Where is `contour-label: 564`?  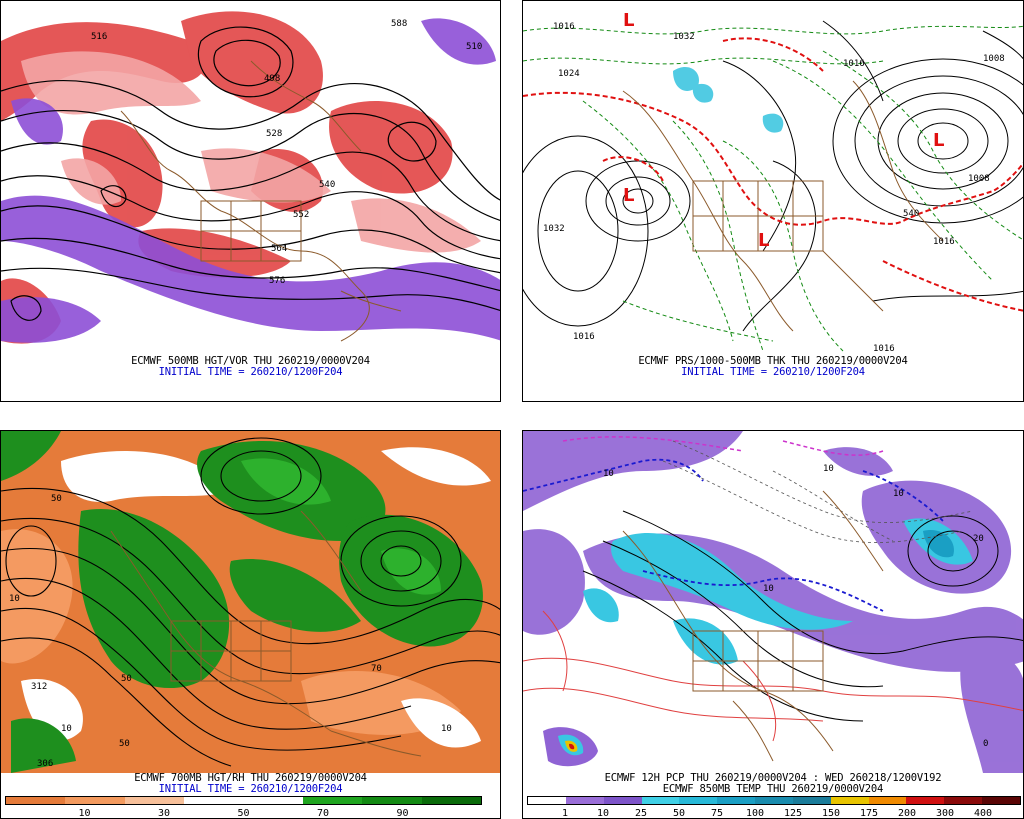
contour-label: 564 is located at coordinates (279, 249).